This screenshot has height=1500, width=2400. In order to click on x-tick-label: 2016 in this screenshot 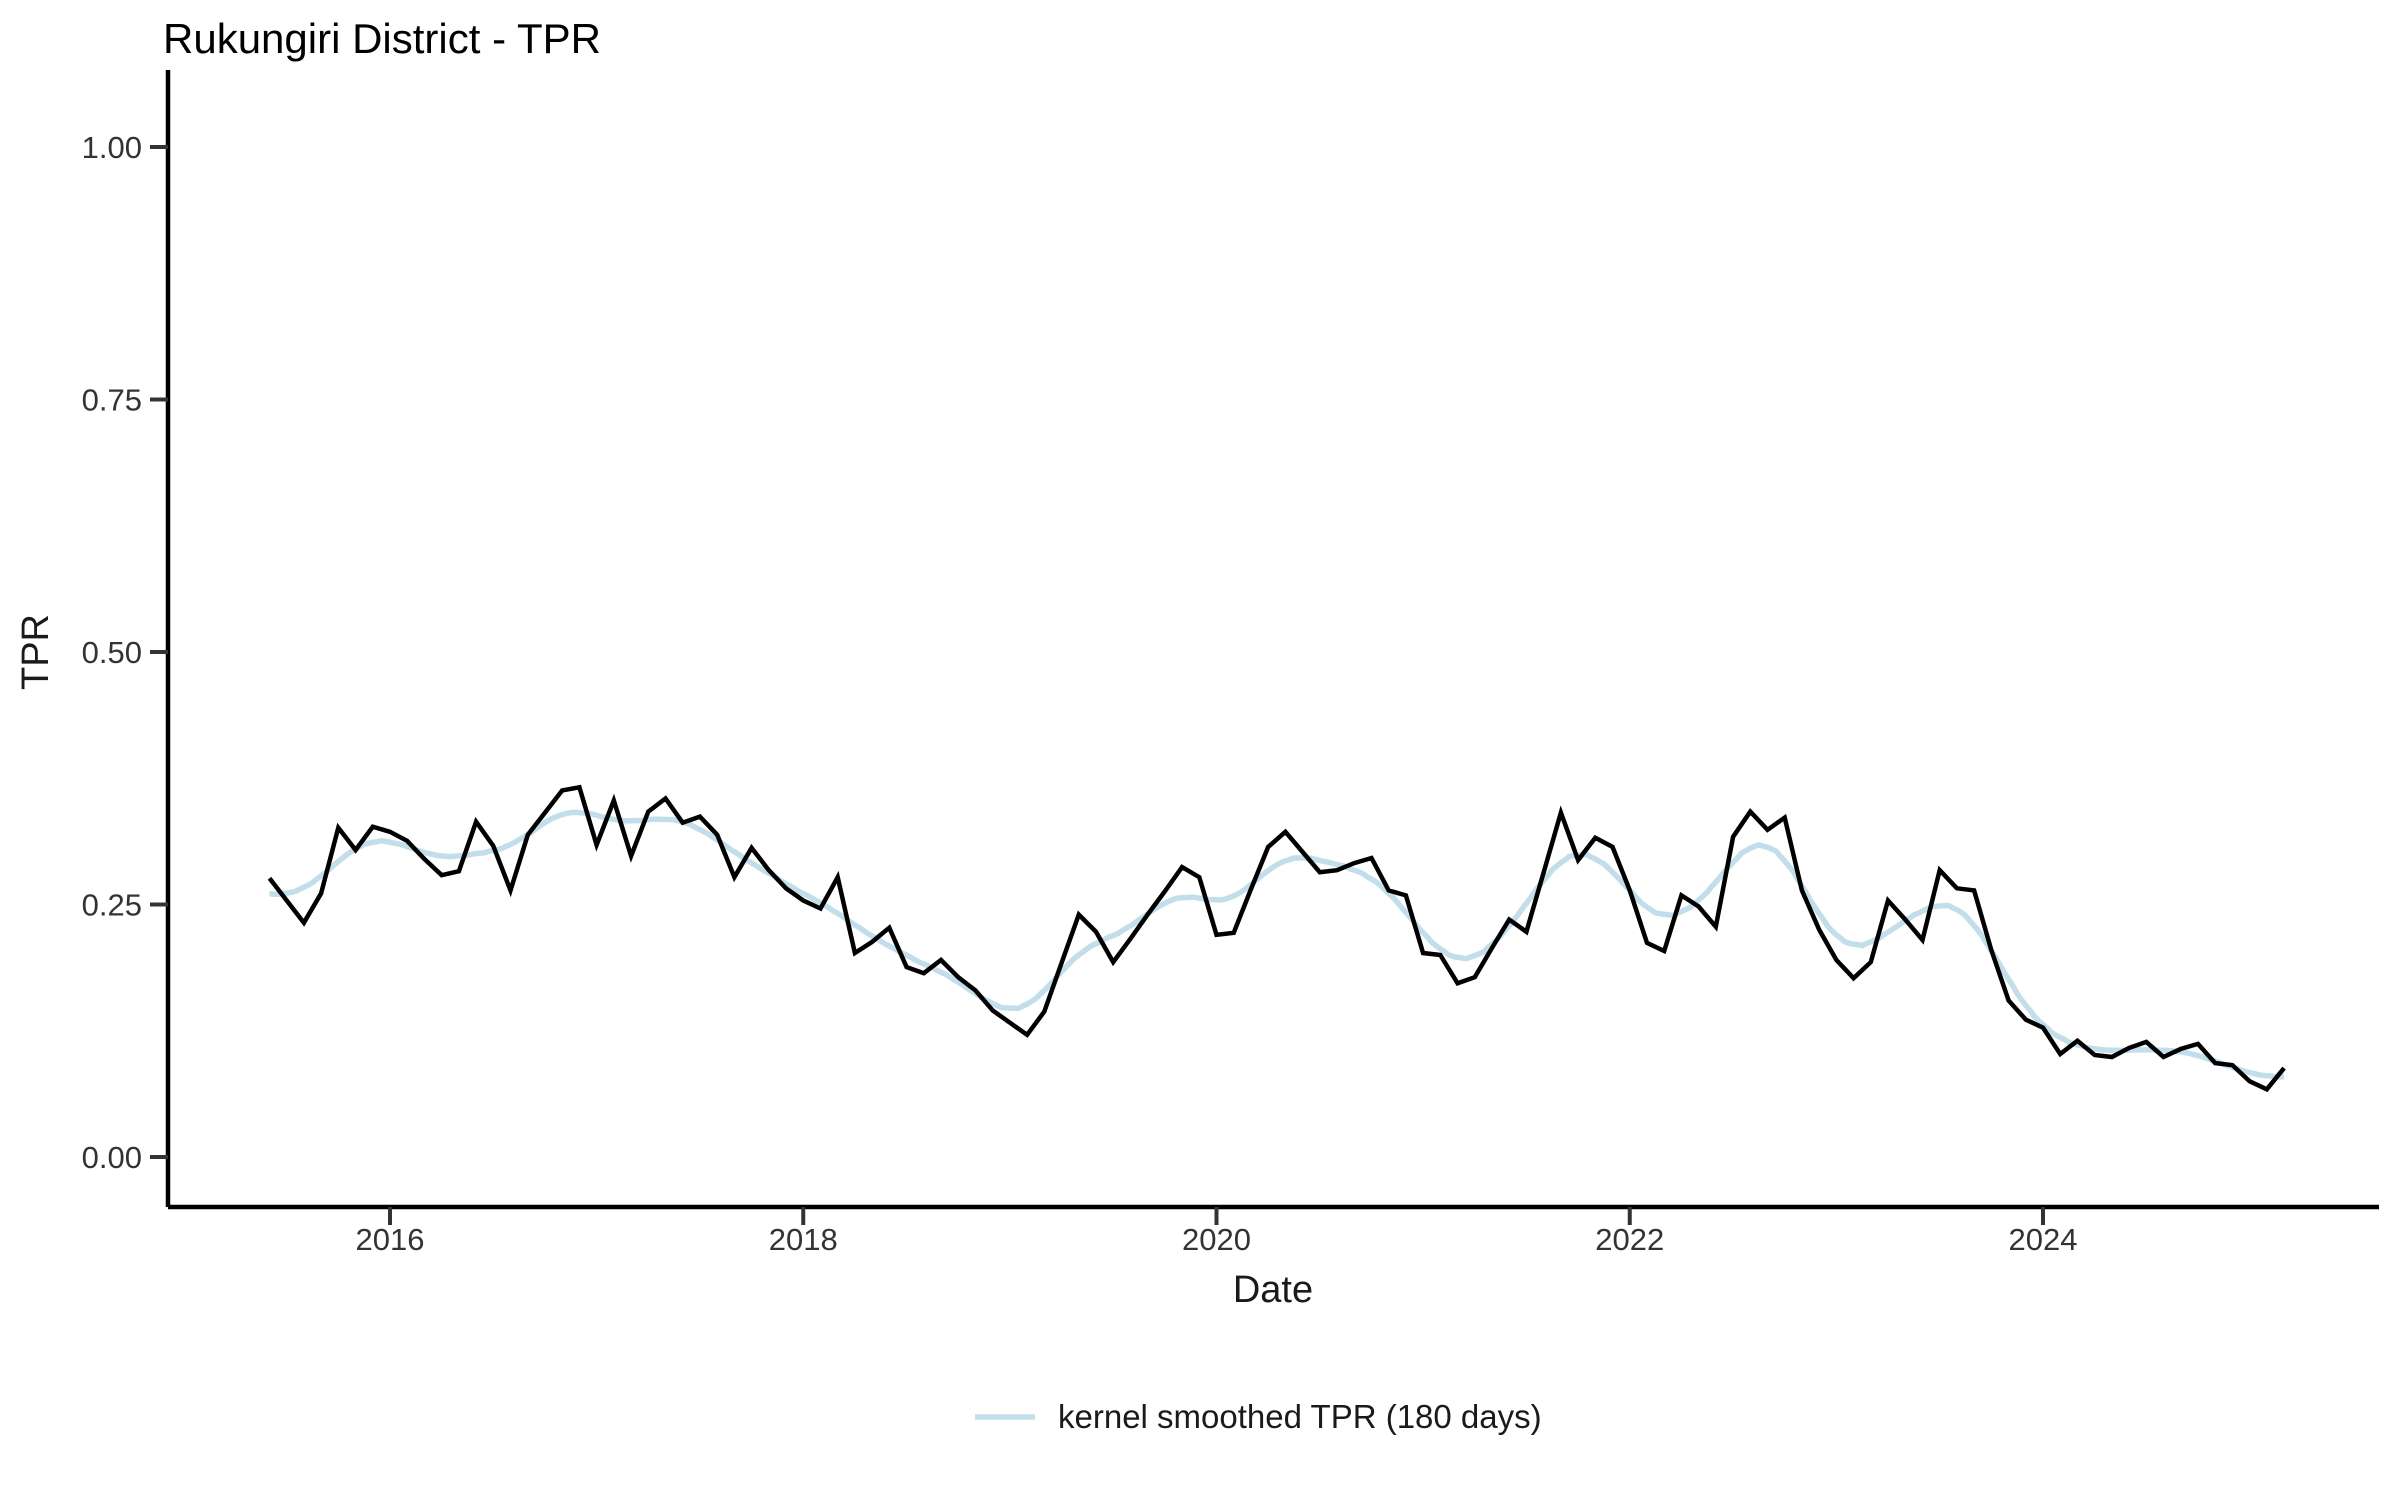, I will do `click(390, 1239)`.